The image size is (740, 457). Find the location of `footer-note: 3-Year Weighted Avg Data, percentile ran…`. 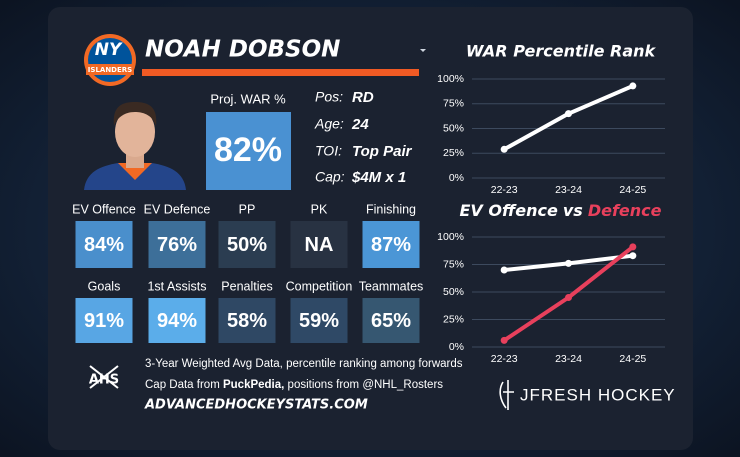

footer-note: 3-Year Weighted Avg Data, percentile ran… is located at coordinates (304, 364).